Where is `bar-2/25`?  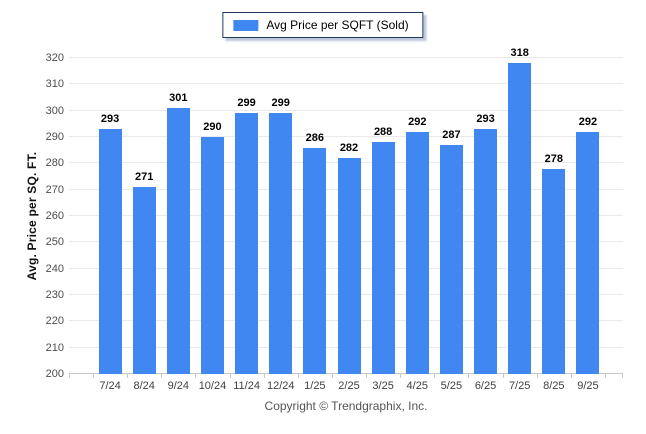
bar-2/25 is located at coordinates (349, 266).